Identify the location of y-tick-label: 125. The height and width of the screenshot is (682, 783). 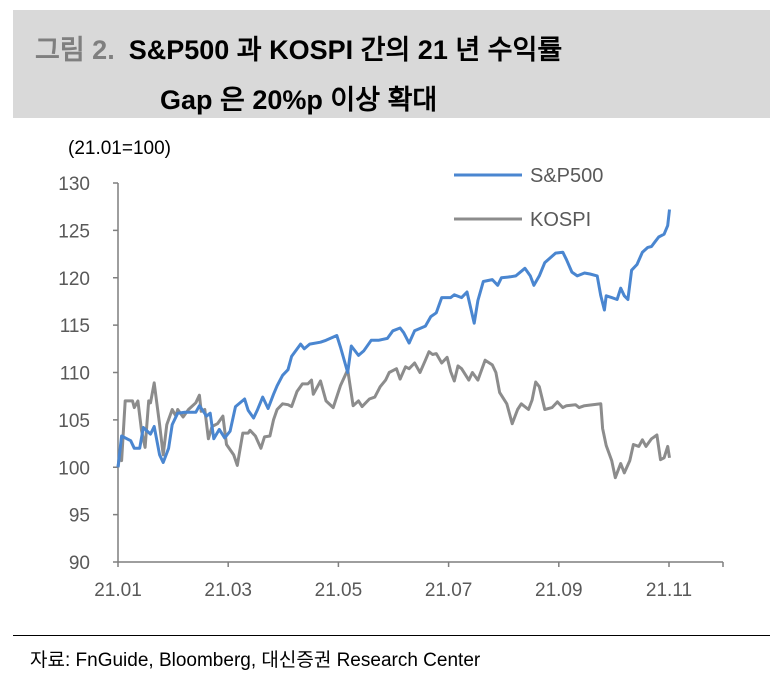
(74, 231).